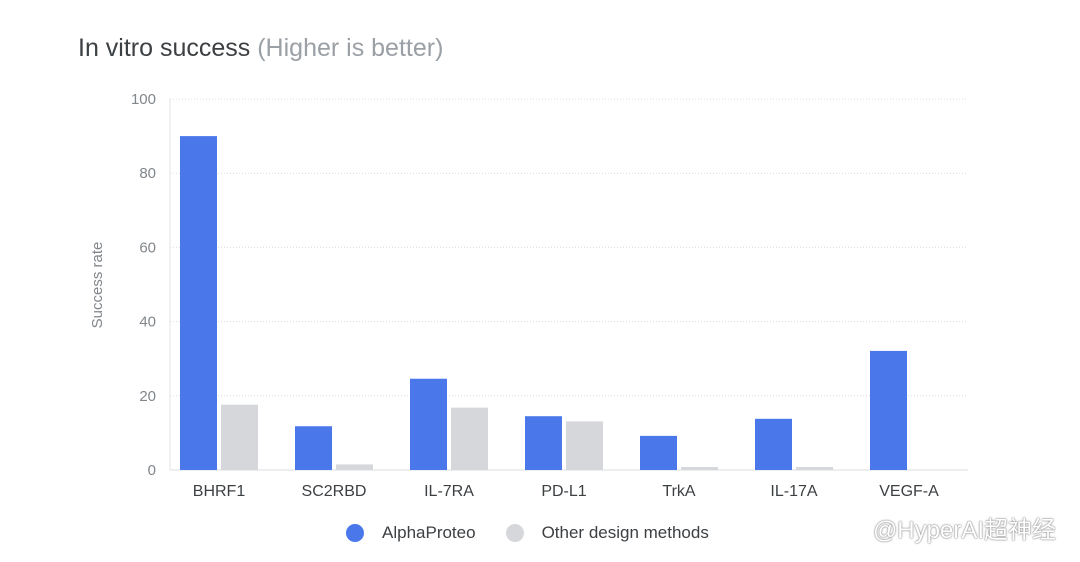 This screenshot has width=1080, height=562. What do you see at coordinates (429, 532) in the screenshot?
I see `legend-label: AlphaProteo` at bounding box center [429, 532].